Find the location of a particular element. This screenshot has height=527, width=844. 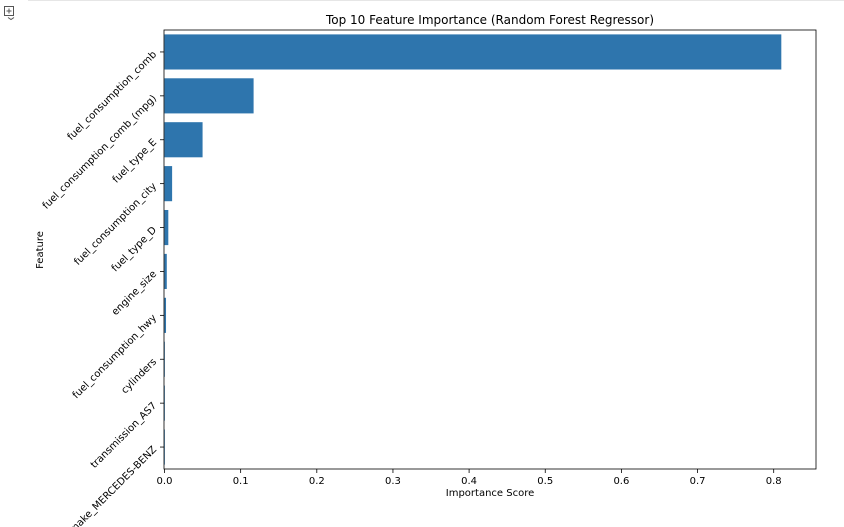

x-tick-label: 0.4 is located at coordinates (469, 481).